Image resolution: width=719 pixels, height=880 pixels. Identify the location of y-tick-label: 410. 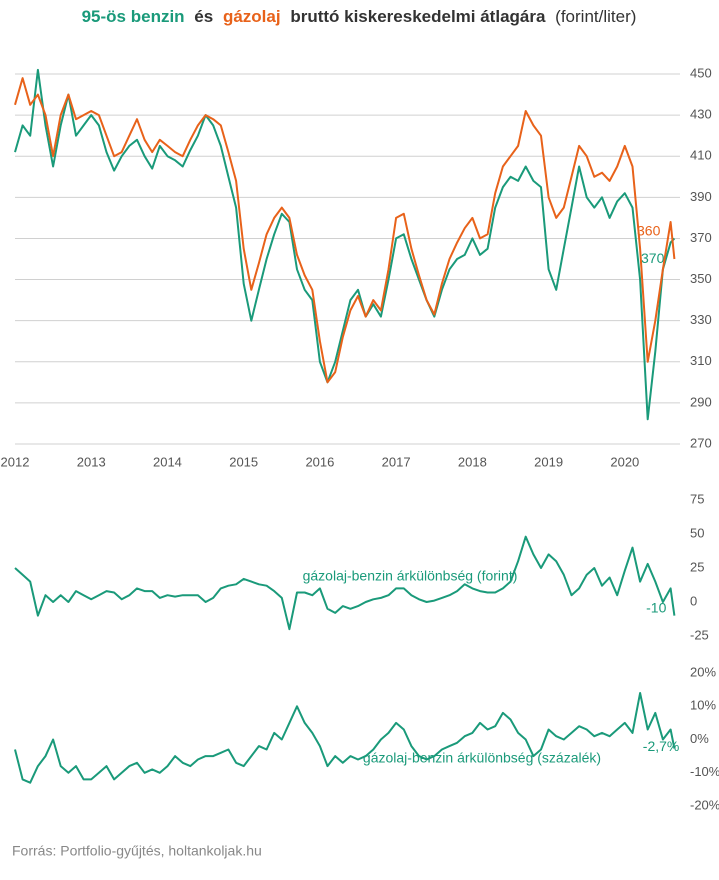
(701, 155).